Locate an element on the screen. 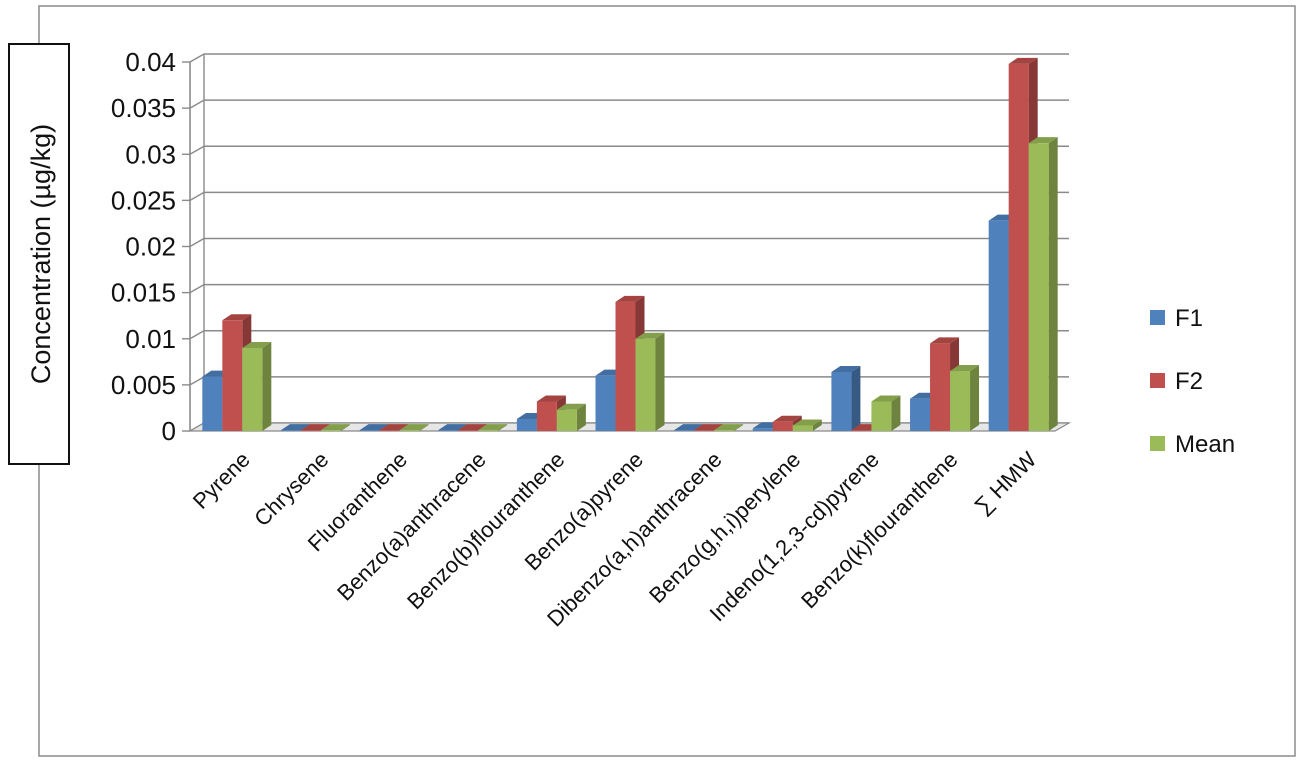  y-axis-label: Concentration (µg/kg) is located at coordinates (41, 254).